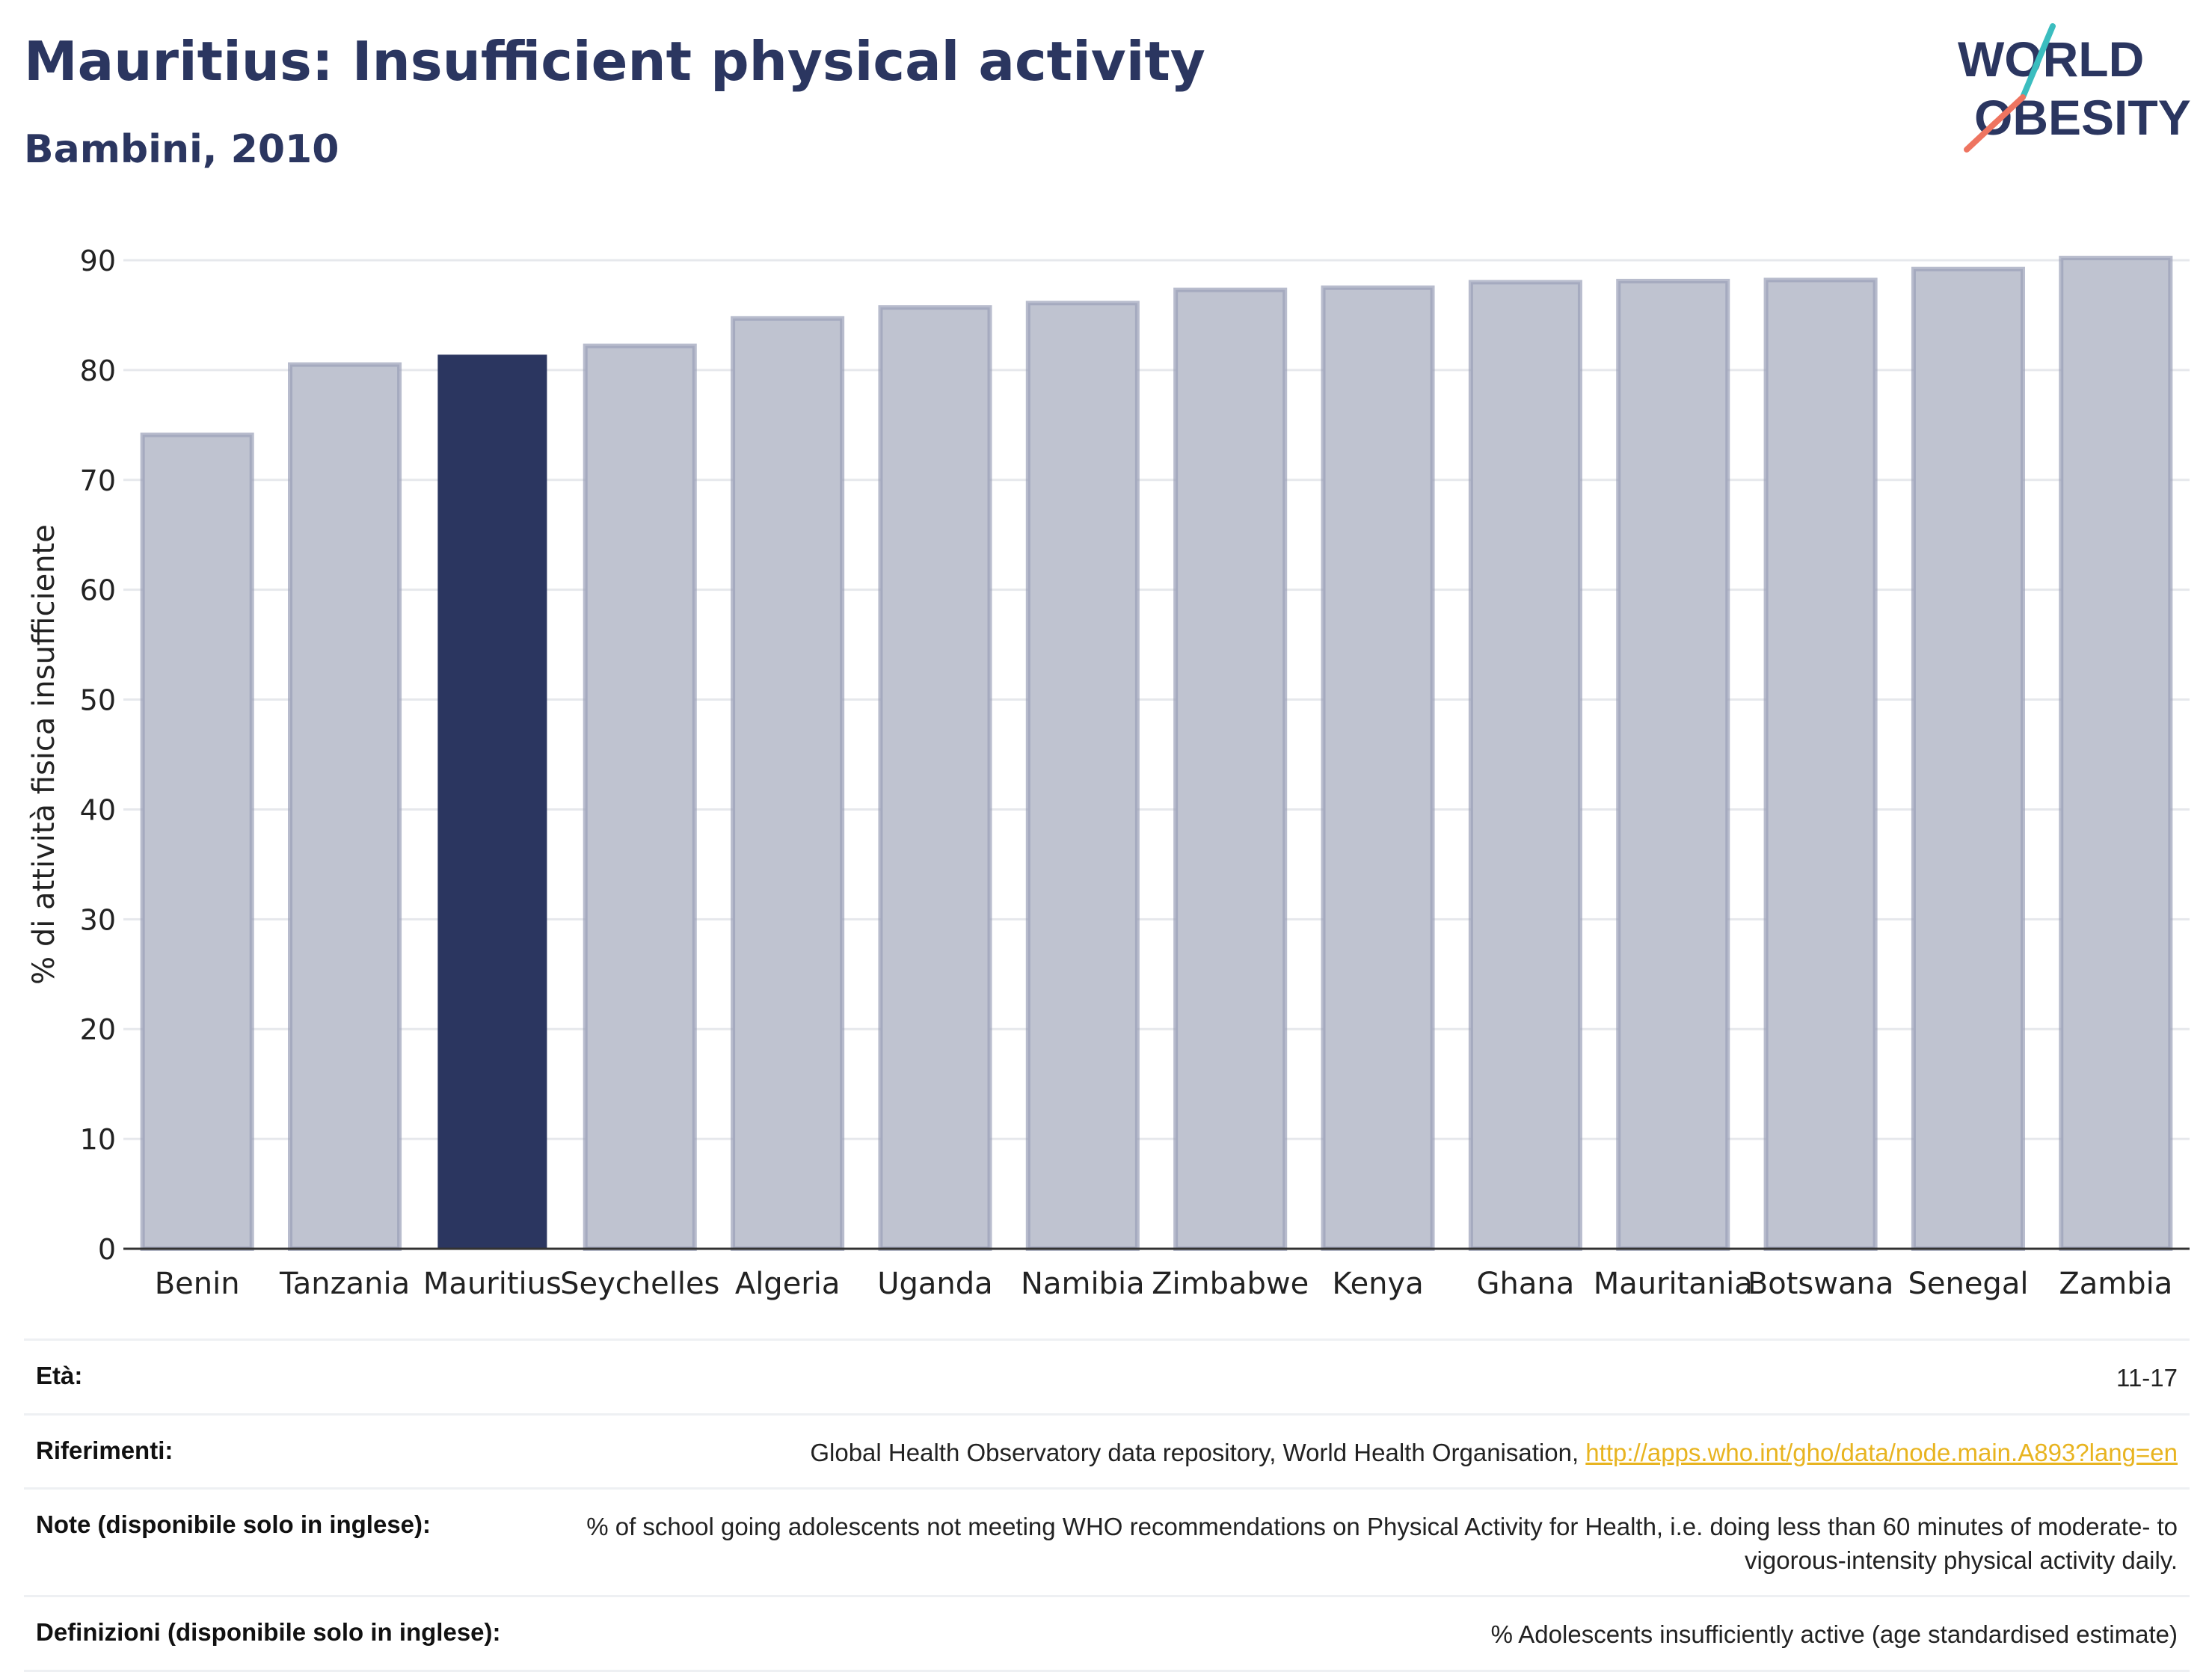 The height and width of the screenshot is (1672, 2212). I want to click on y-tick-label: 20, so click(98, 1029).